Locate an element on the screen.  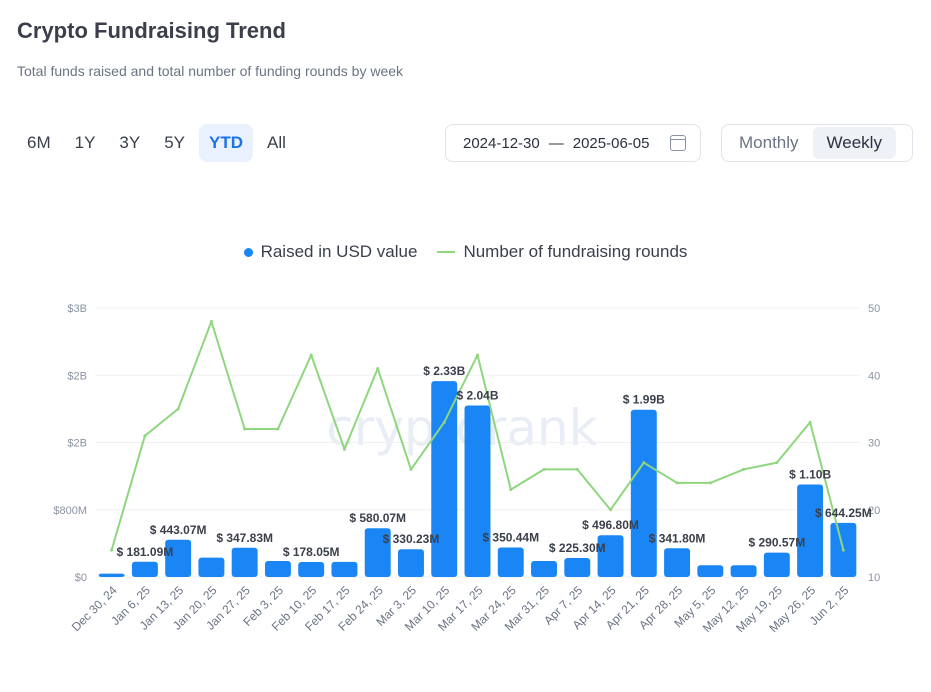
y-right-tick-label: 10 is located at coordinates (874, 578).